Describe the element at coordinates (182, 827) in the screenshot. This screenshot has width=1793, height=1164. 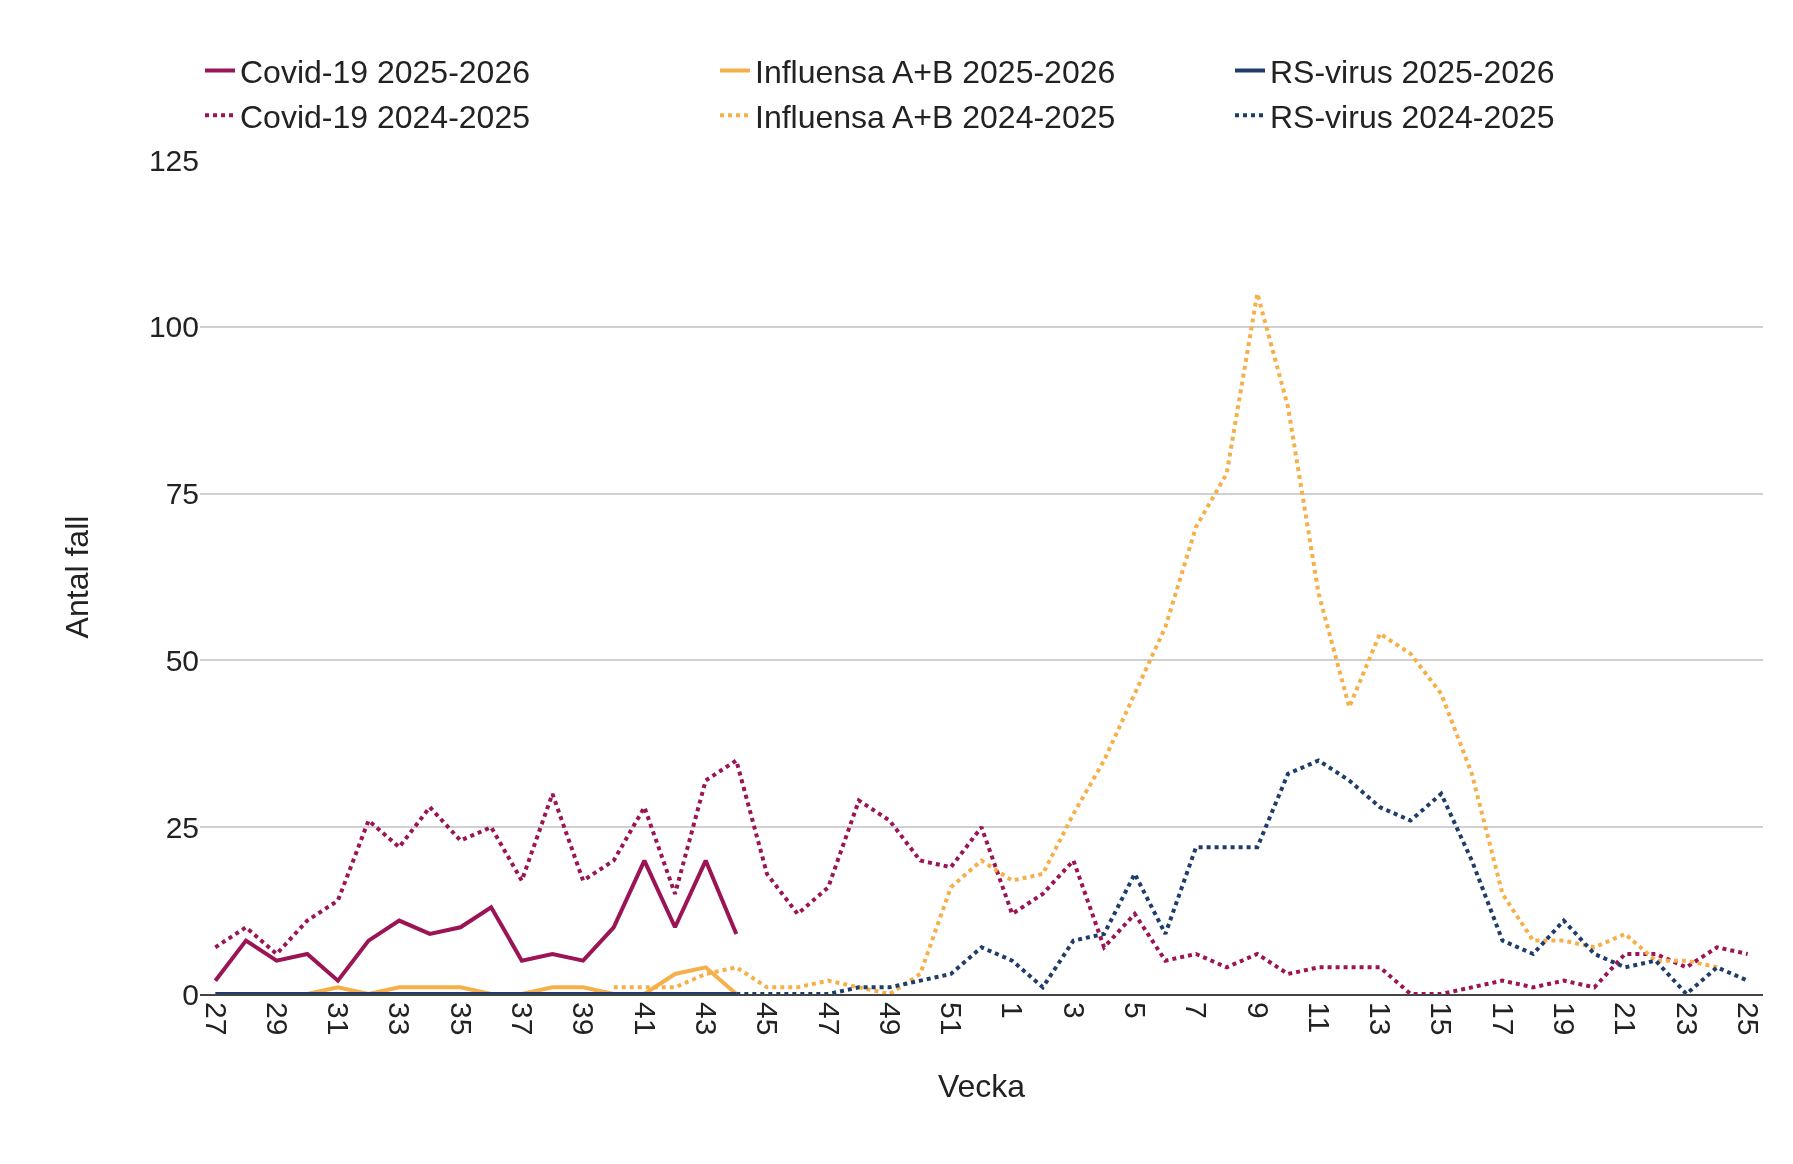
I see `y-tick-label: 25` at that location.